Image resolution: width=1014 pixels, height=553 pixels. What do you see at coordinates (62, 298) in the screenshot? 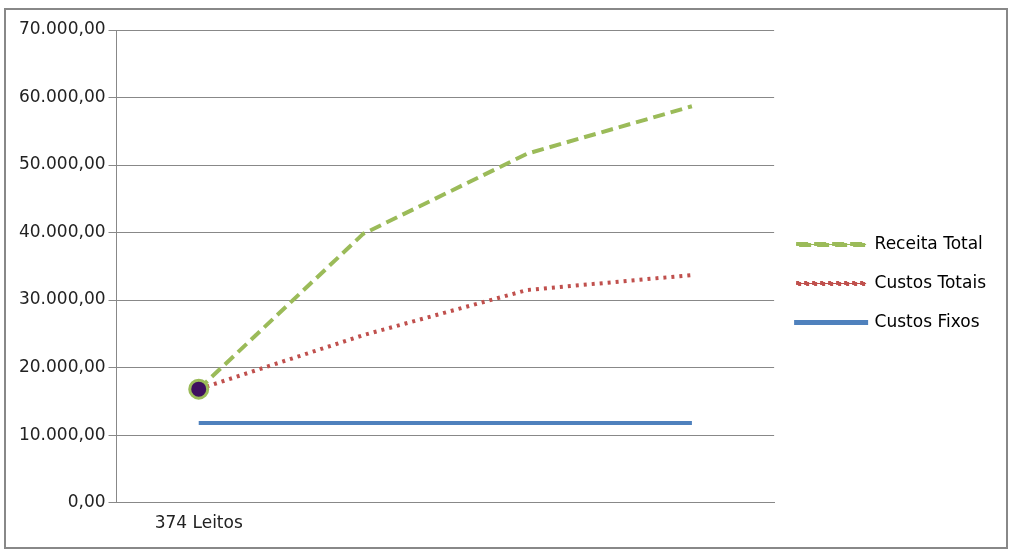
I see `y-tick-label: 30.000,00` at bounding box center [62, 298].